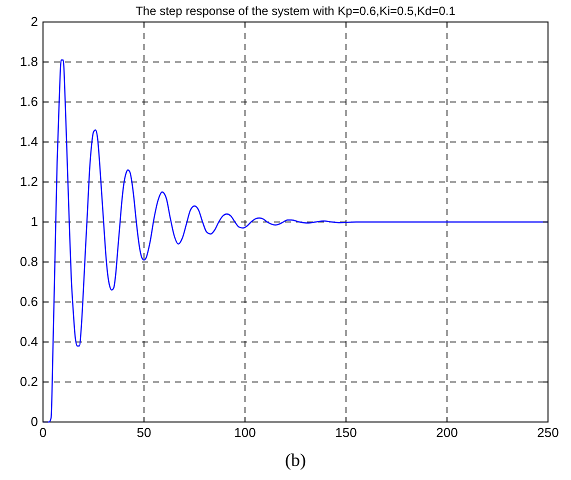  I want to click on x-tick-label: 150, so click(346, 432).